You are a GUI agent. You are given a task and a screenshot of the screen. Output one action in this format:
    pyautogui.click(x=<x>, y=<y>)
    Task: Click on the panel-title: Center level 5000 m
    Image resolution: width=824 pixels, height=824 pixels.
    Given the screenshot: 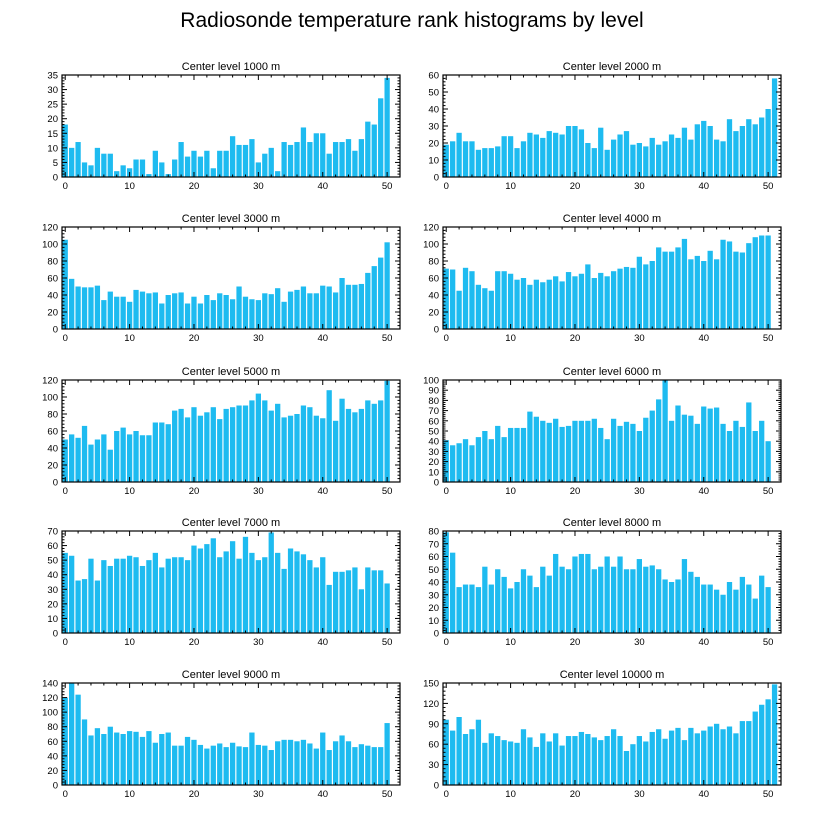 What is the action you would take?
    pyautogui.click(x=231, y=372)
    